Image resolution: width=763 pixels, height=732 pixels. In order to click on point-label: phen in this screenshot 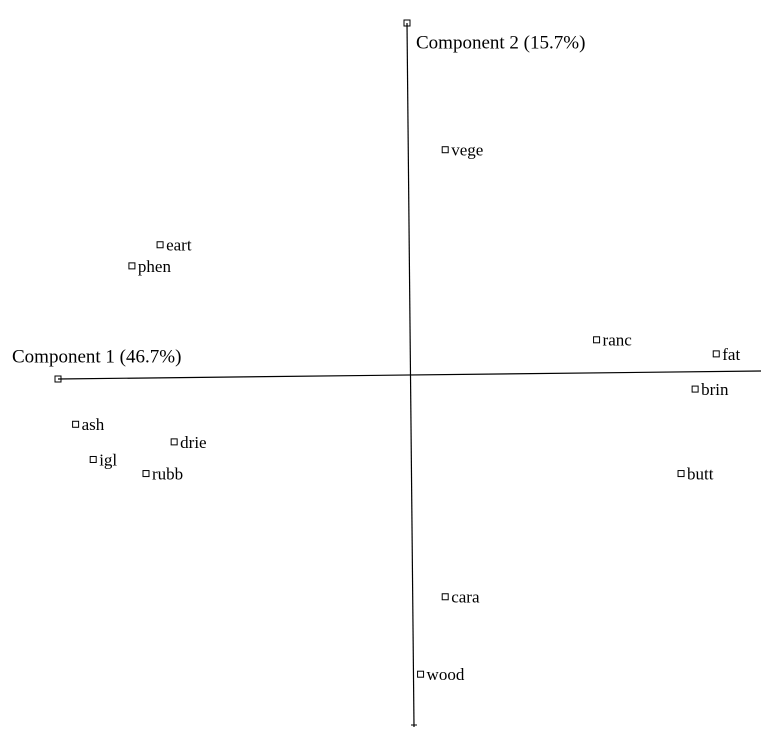, I will do `click(155, 266)`.